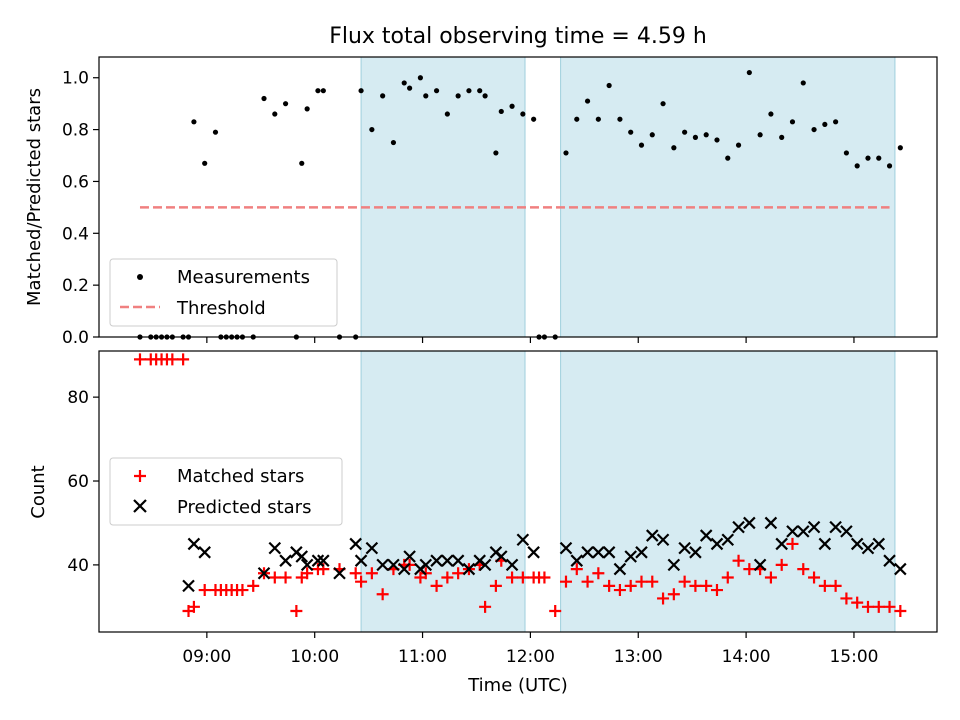 This screenshot has height=720, width=960. What do you see at coordinates (75, 182) in the screenshot?
I see `y-tick-label: 0.6` at bounding box center [75, 182].